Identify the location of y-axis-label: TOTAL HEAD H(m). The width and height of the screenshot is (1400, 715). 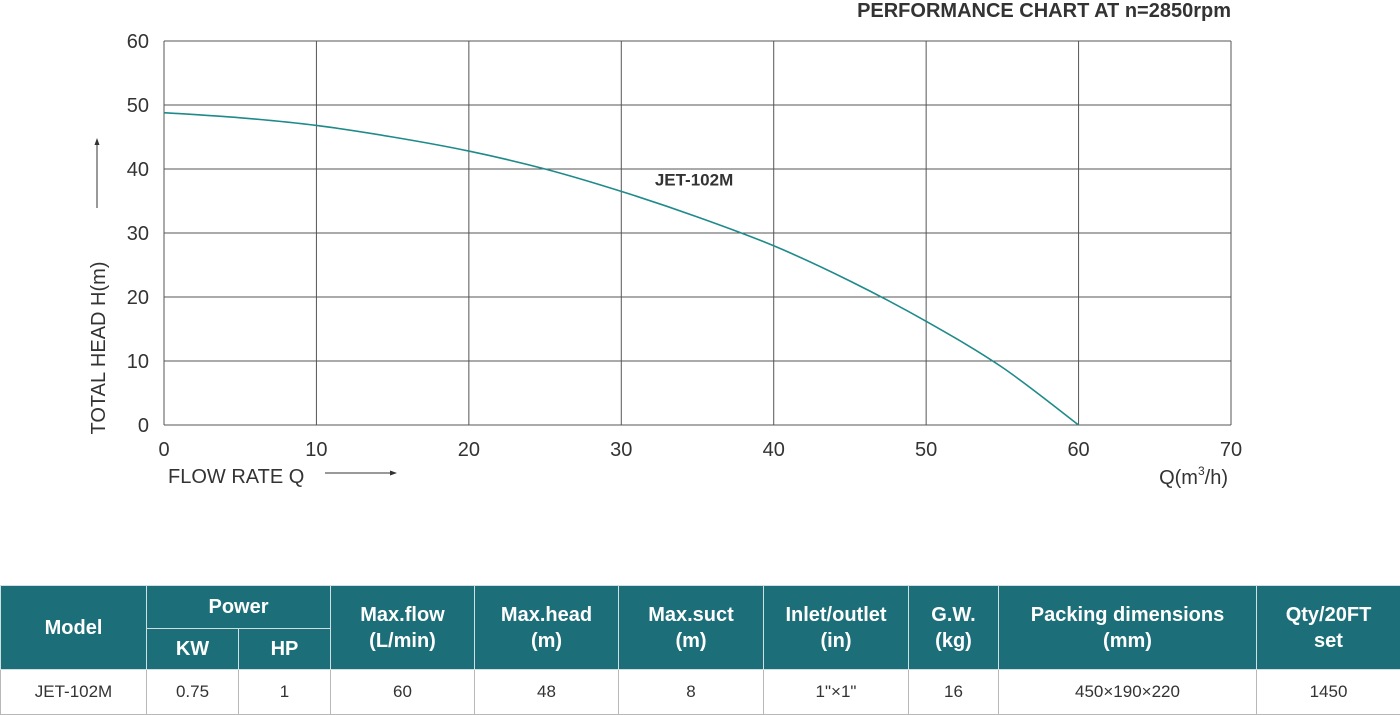
(99, 348).